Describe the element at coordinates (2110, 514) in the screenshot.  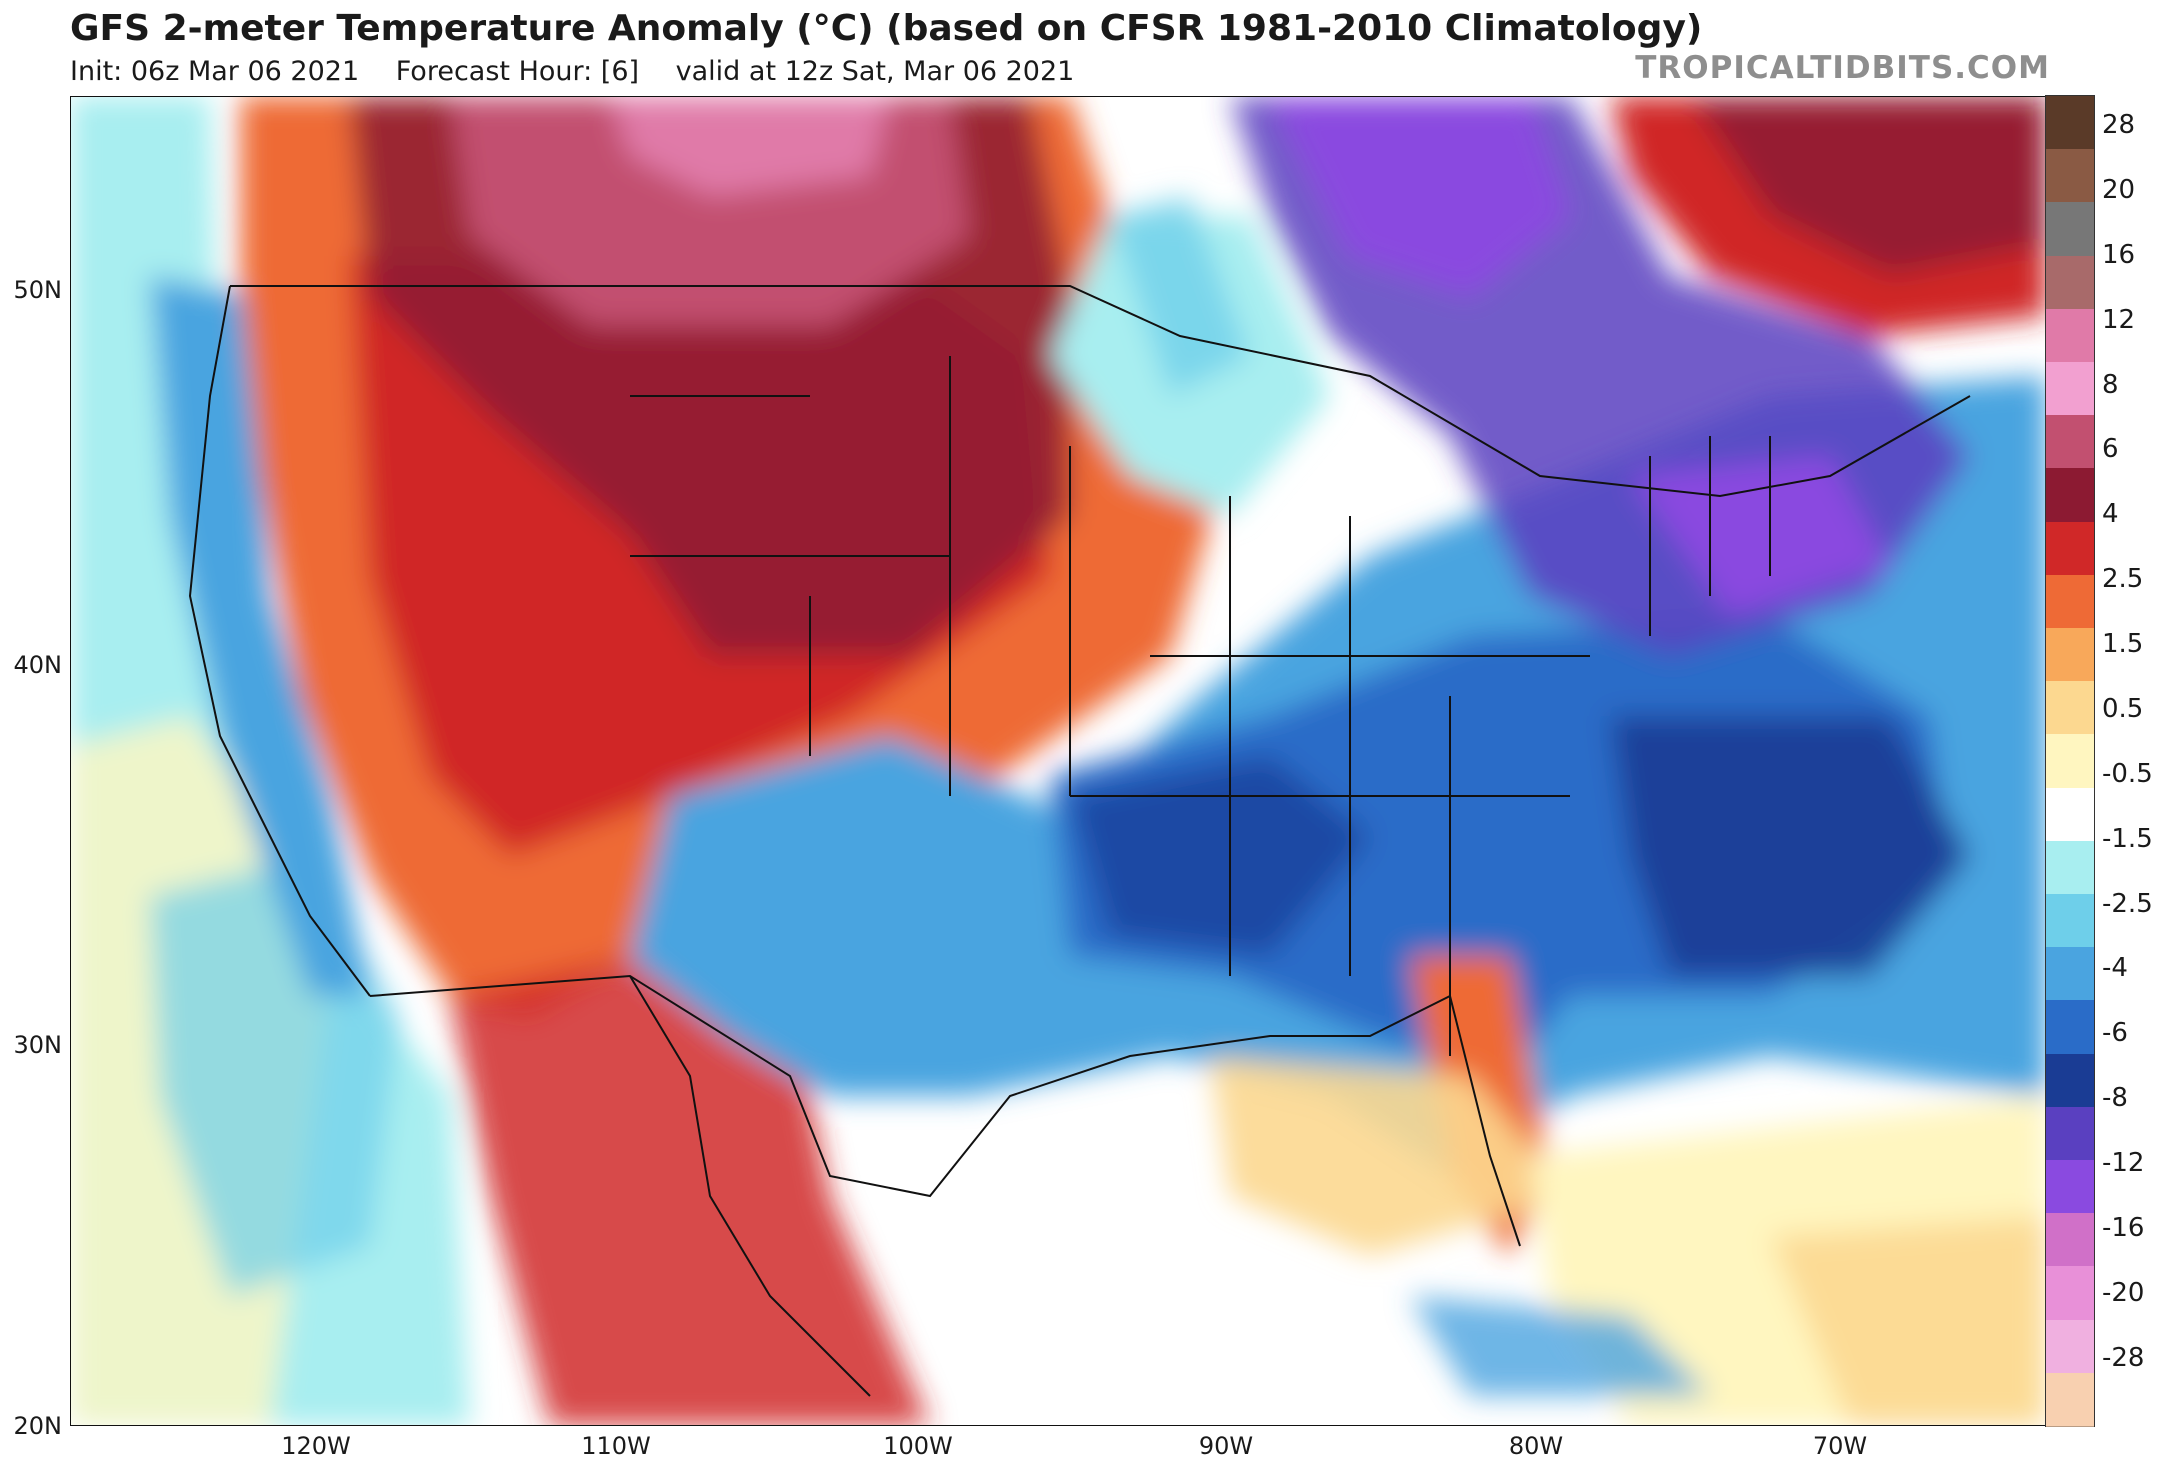
I see `legend-label: 4` at that location.